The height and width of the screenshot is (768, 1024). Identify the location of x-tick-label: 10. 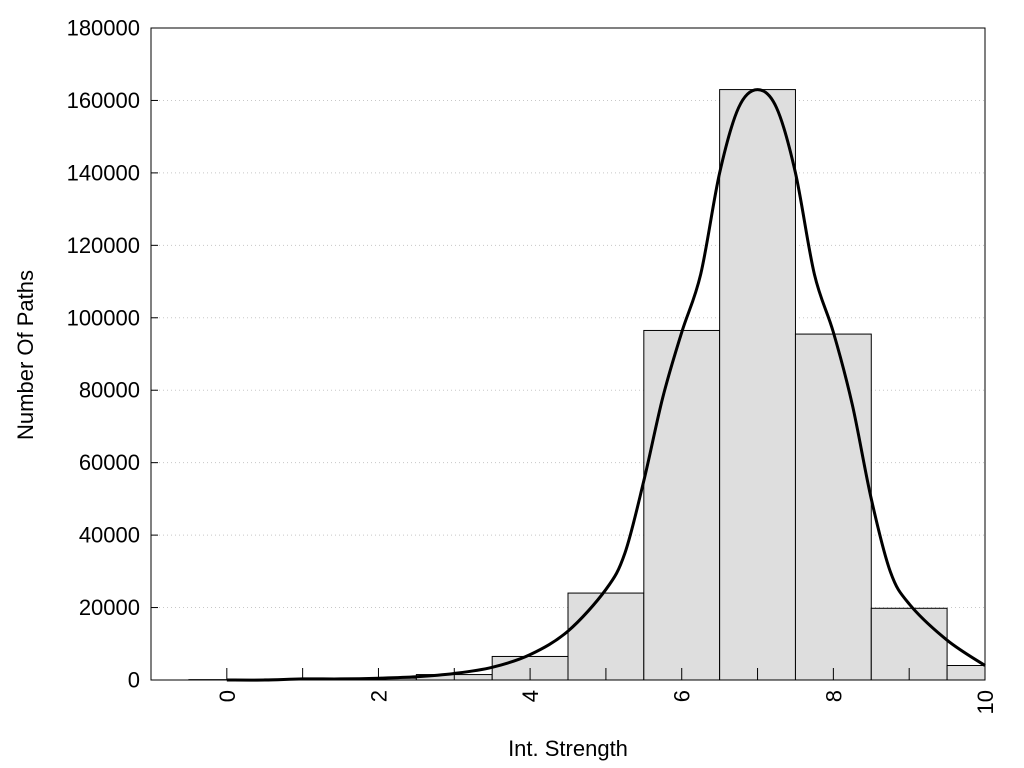
(985, 702).